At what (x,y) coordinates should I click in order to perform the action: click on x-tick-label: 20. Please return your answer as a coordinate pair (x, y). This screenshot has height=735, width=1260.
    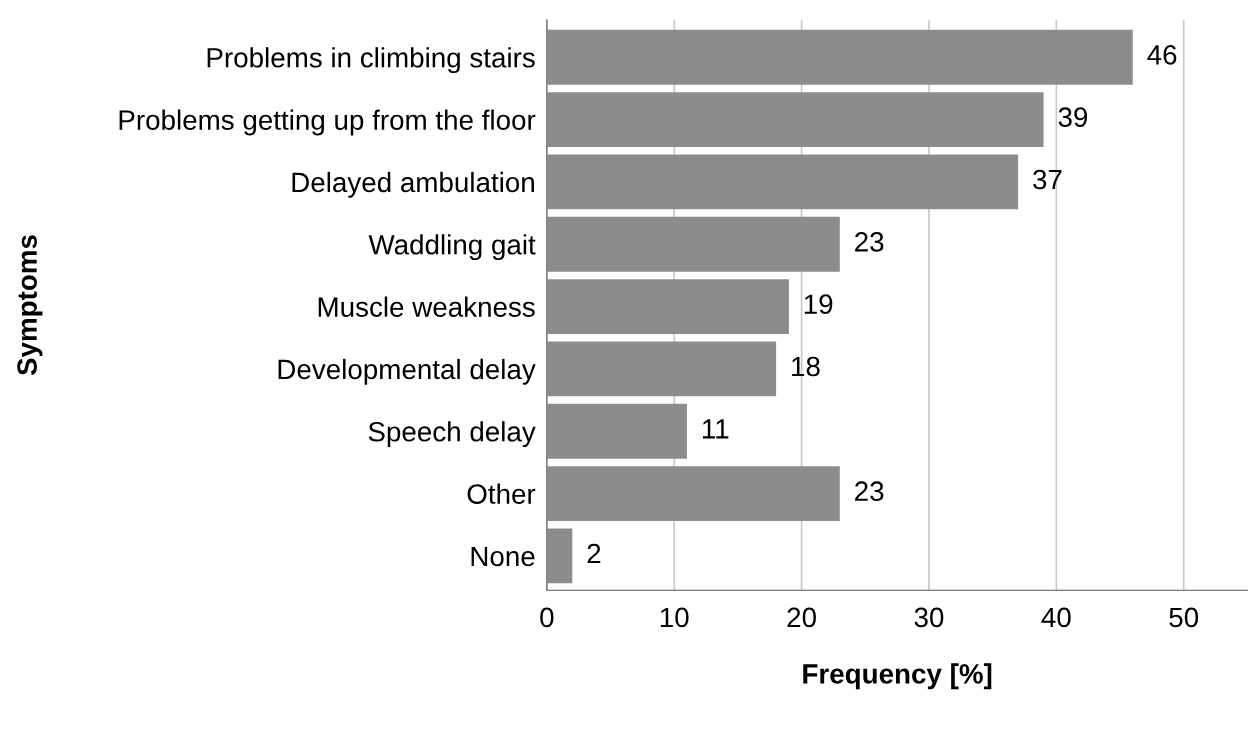
    Looking at the image, I should click on (801, 617).